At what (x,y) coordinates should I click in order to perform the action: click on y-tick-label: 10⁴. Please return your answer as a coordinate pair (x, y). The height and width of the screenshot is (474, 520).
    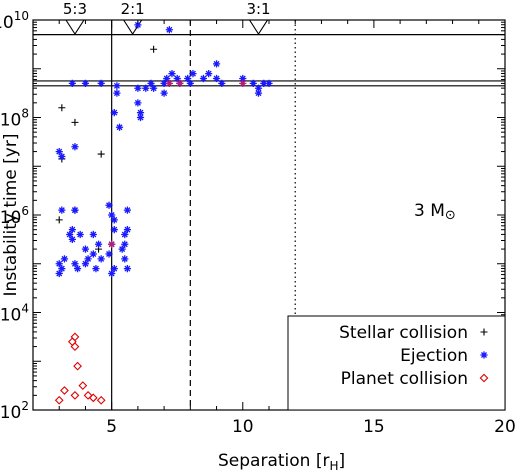
    Looking at the image, I should click on (14, 314).